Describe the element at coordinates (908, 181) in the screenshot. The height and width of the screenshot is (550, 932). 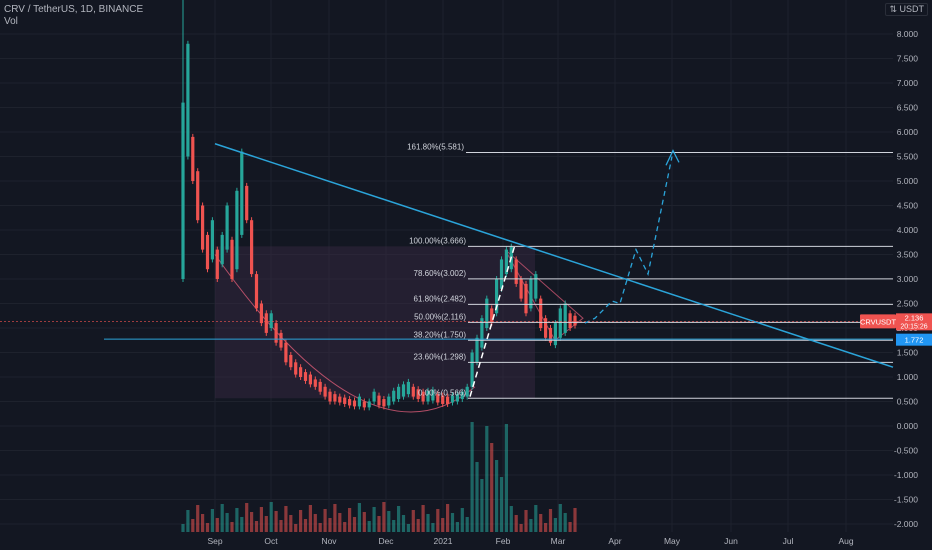
I see `y-tick-label: 5.000` at that location.